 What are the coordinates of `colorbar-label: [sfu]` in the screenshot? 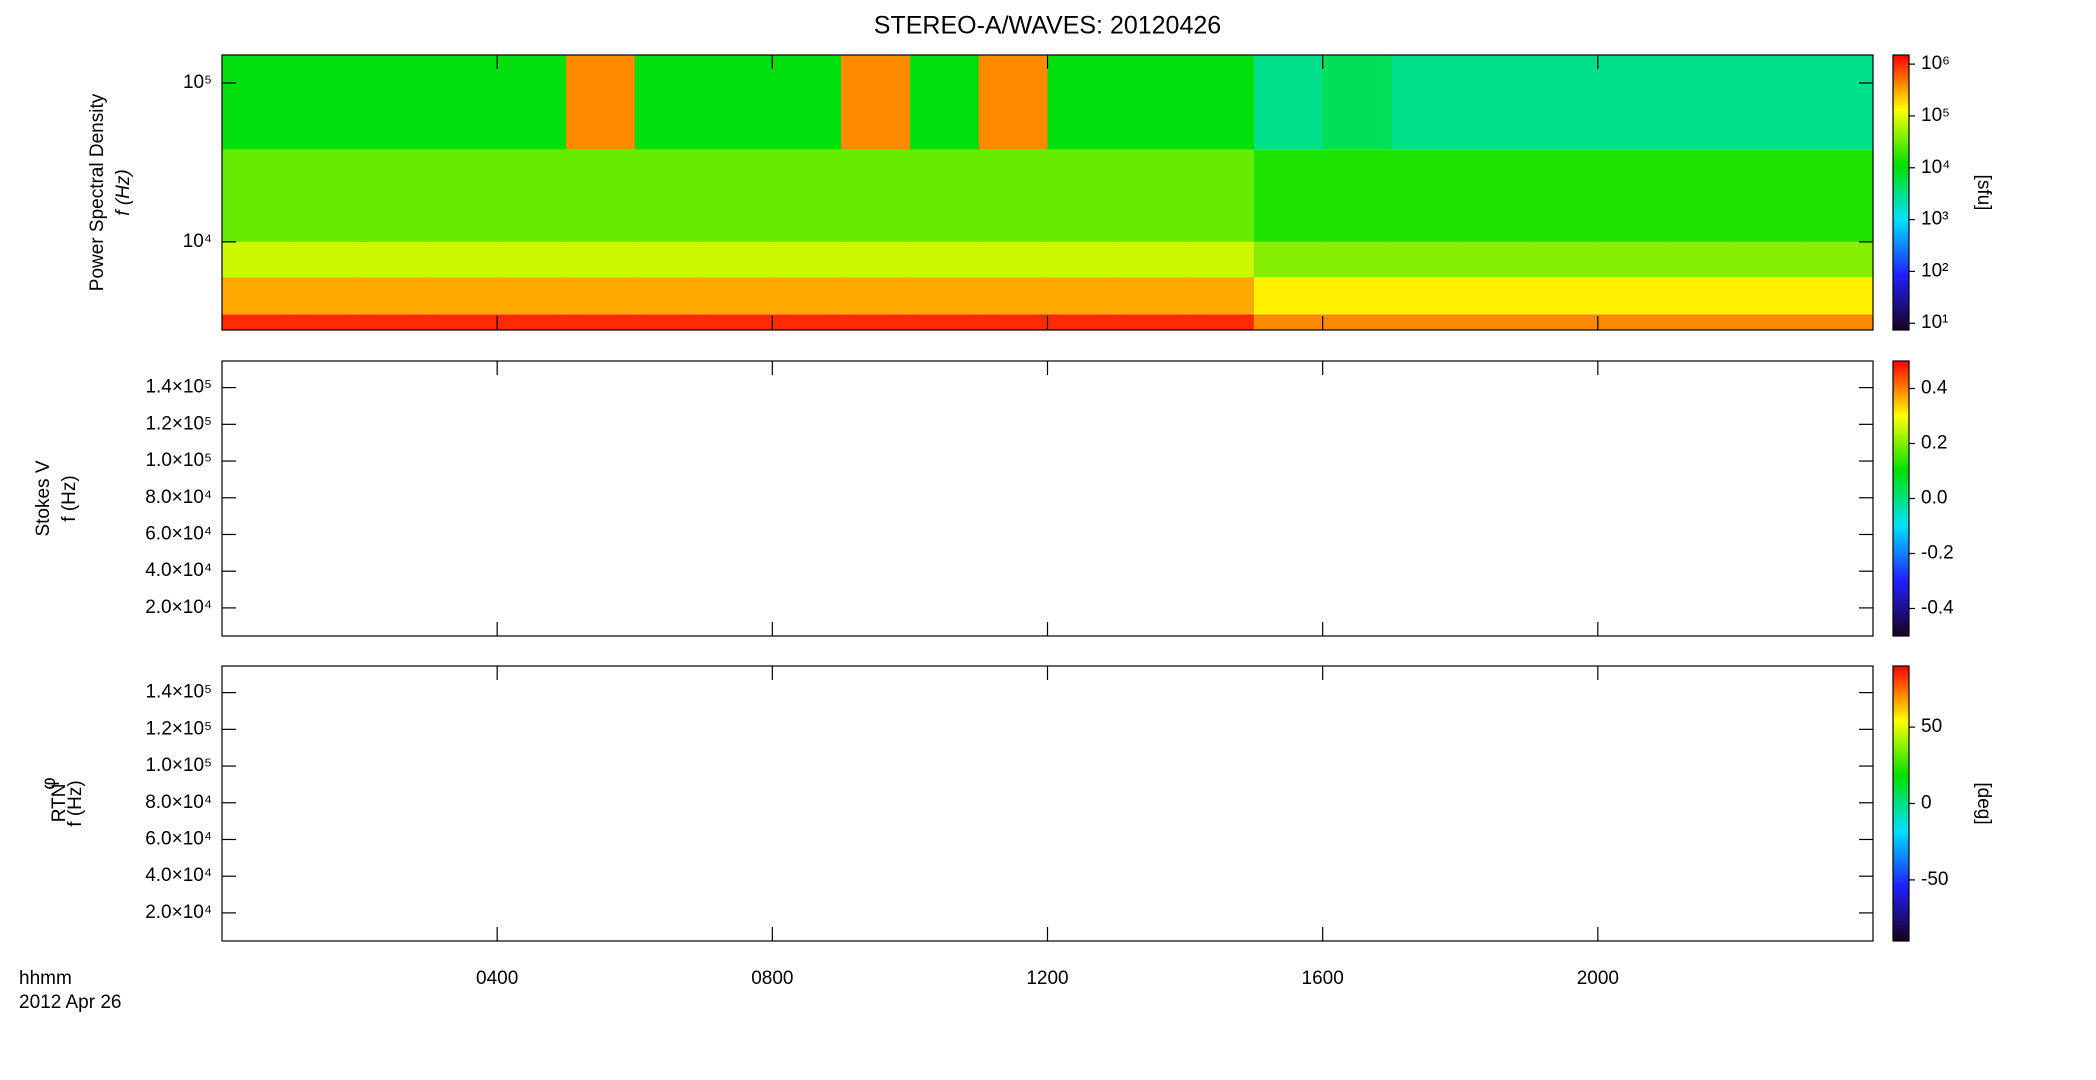 It's located at (1983, 193).